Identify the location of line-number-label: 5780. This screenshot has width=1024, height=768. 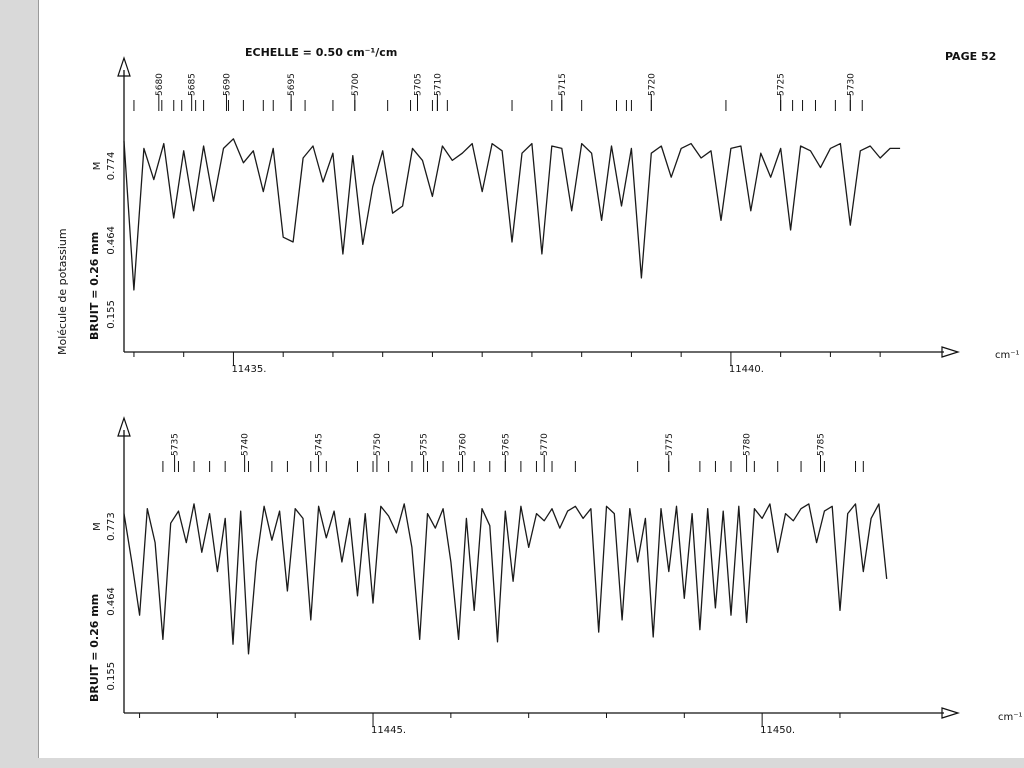
(748, 444).